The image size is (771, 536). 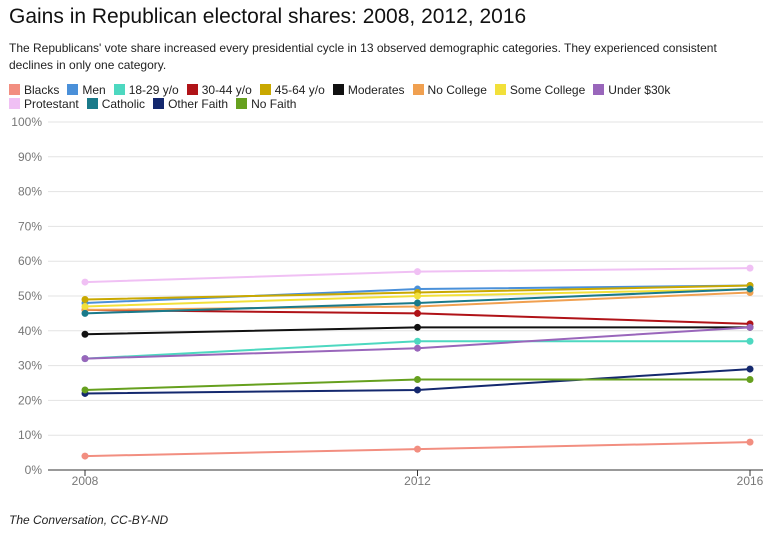 What do you see at coordinates (226, 90) in the screenshot?
I see `legend-label: 30-44 y/o` at bounding box center [226, 90].